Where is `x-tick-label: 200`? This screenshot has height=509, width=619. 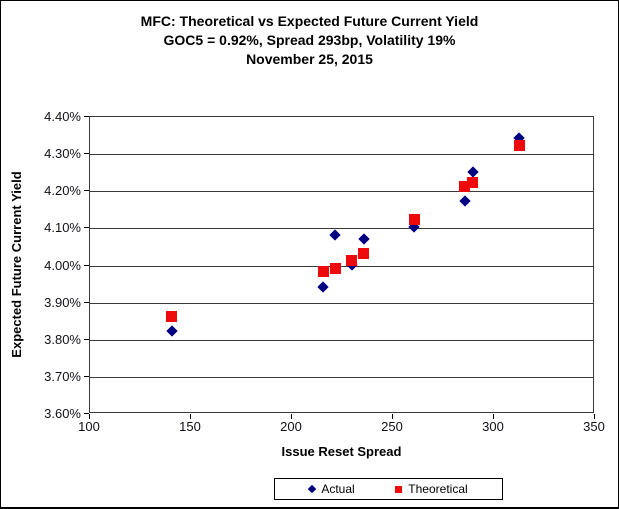
x-tick-label: 200 is located at coordinates (291, 426).